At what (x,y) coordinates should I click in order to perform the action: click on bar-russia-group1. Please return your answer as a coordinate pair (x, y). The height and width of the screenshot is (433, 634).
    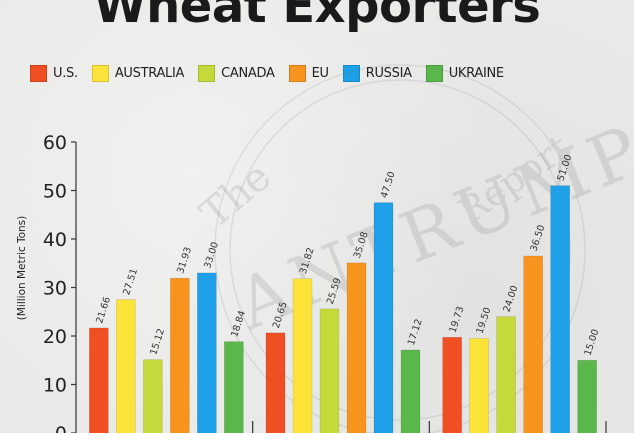
    Looking at the image, I should click on (207, 352).